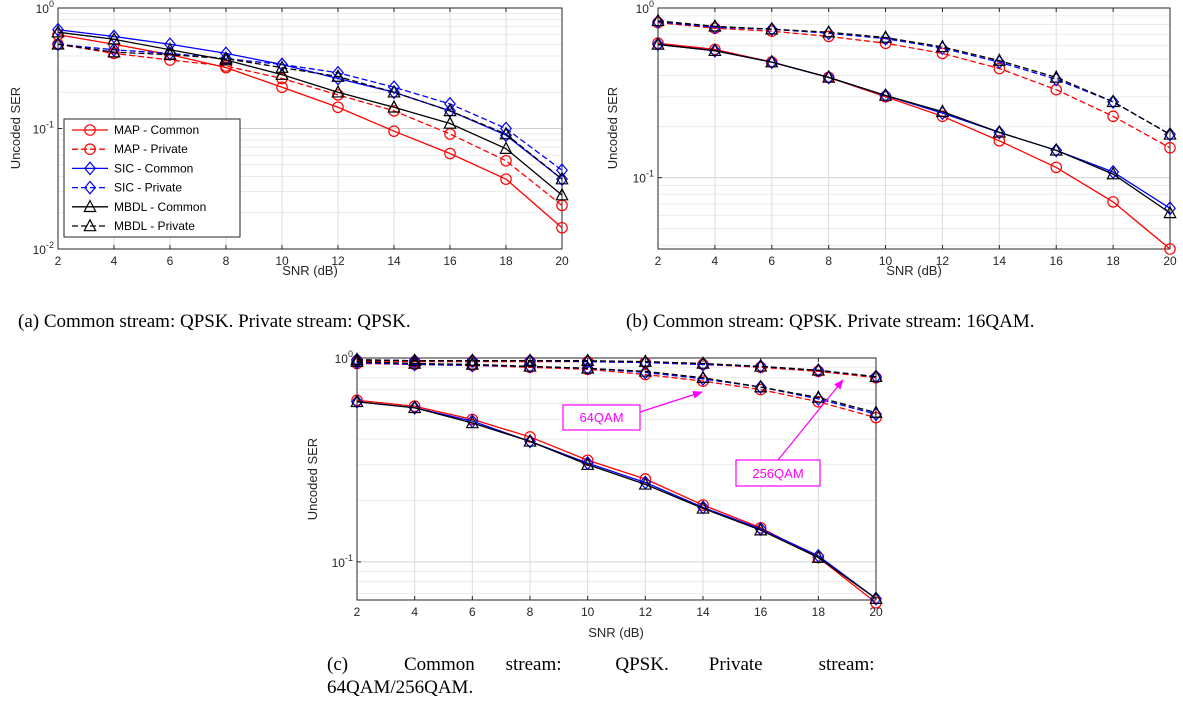 The width and height of the screenshot is (1183, 713). I want to click on series-sic-common, so click(616, 500).